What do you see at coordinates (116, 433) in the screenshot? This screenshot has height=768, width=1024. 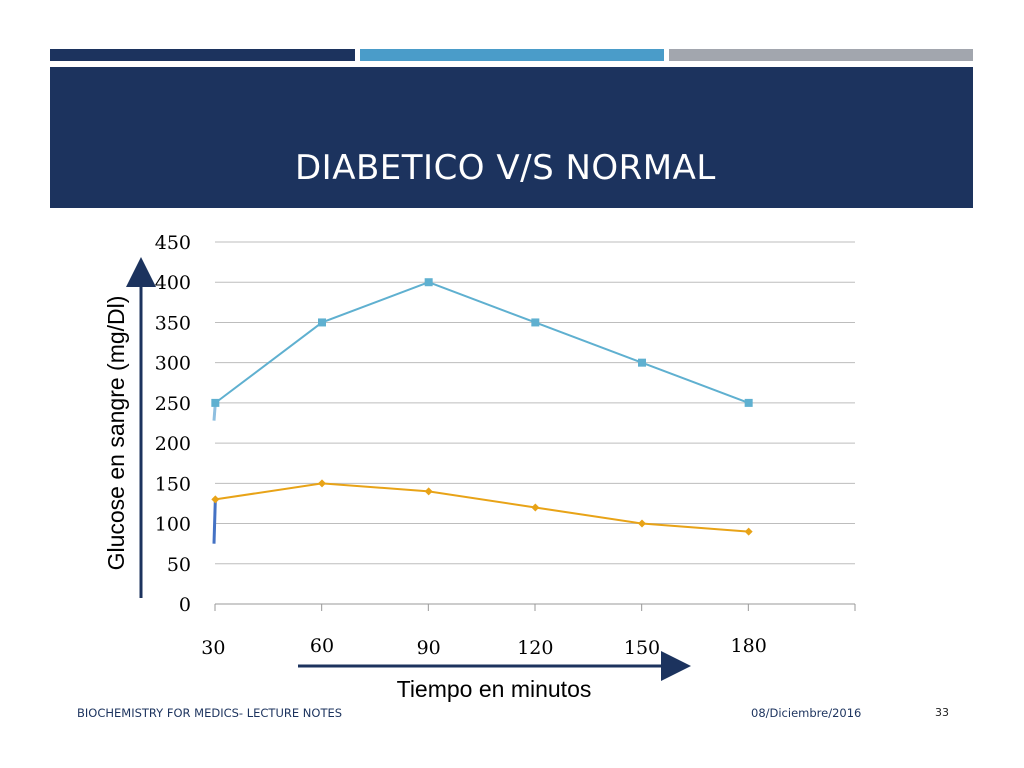 I see `y-axis-title: Glucose en sangre (mg/Dl)` at bounding box center [116, 433].